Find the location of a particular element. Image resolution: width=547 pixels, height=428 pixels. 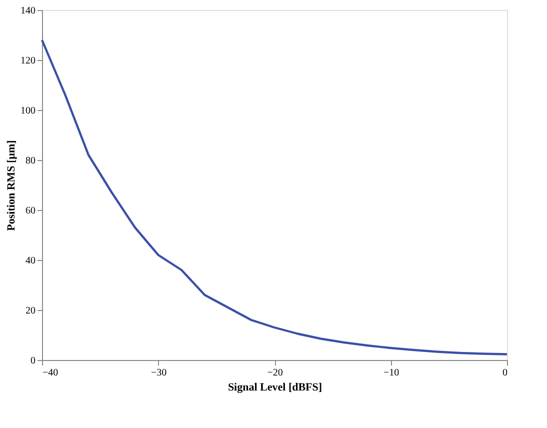

y-tick-label: 100 is located at coordinates (28, 111).